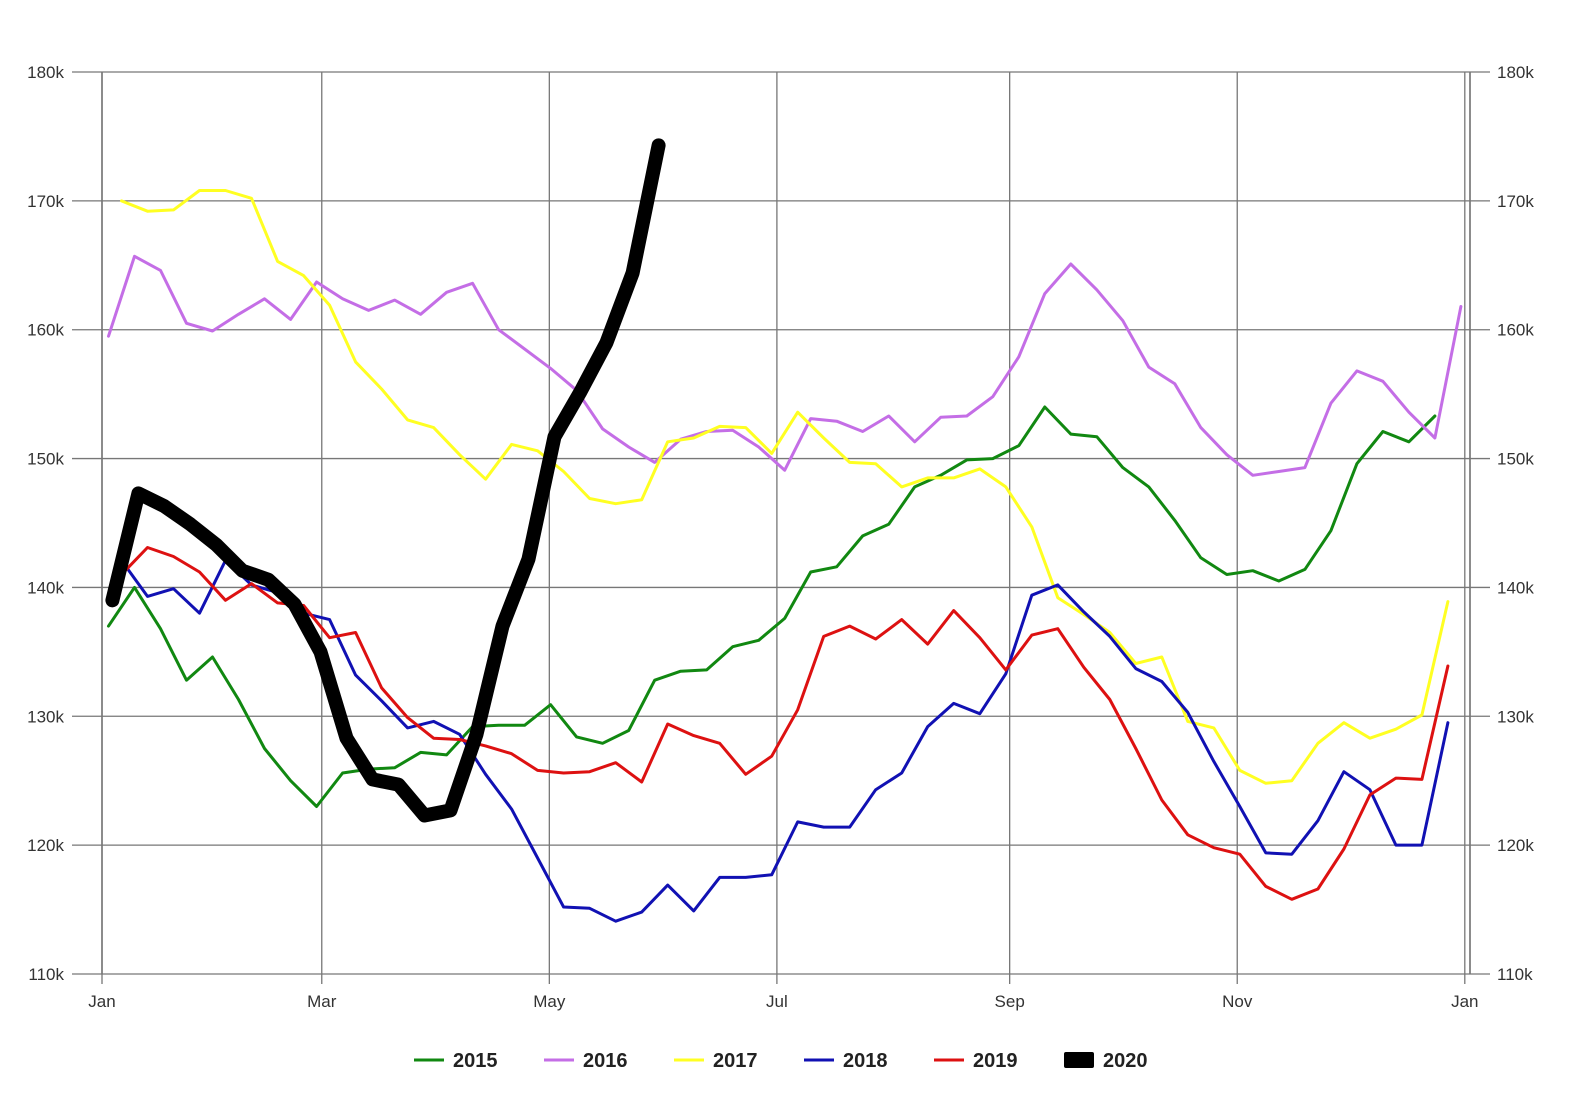  Describe the element at coordinates (45, 330) in the screenshot. I see `y-tick-label-left: 160k` at that location.